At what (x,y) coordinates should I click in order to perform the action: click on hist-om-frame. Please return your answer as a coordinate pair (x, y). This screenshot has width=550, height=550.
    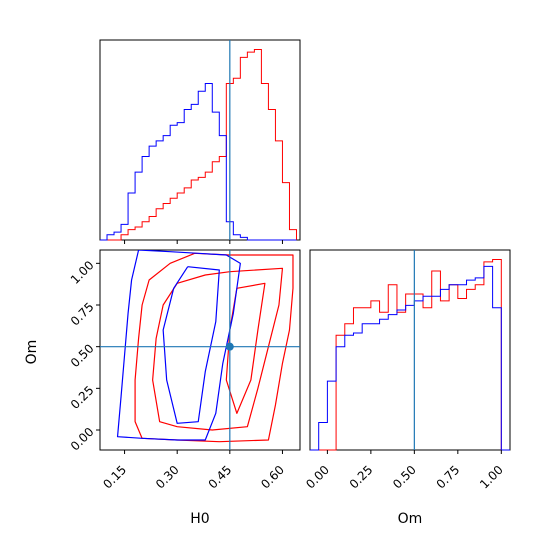
    Looking at the image, I should click on (410, 350).